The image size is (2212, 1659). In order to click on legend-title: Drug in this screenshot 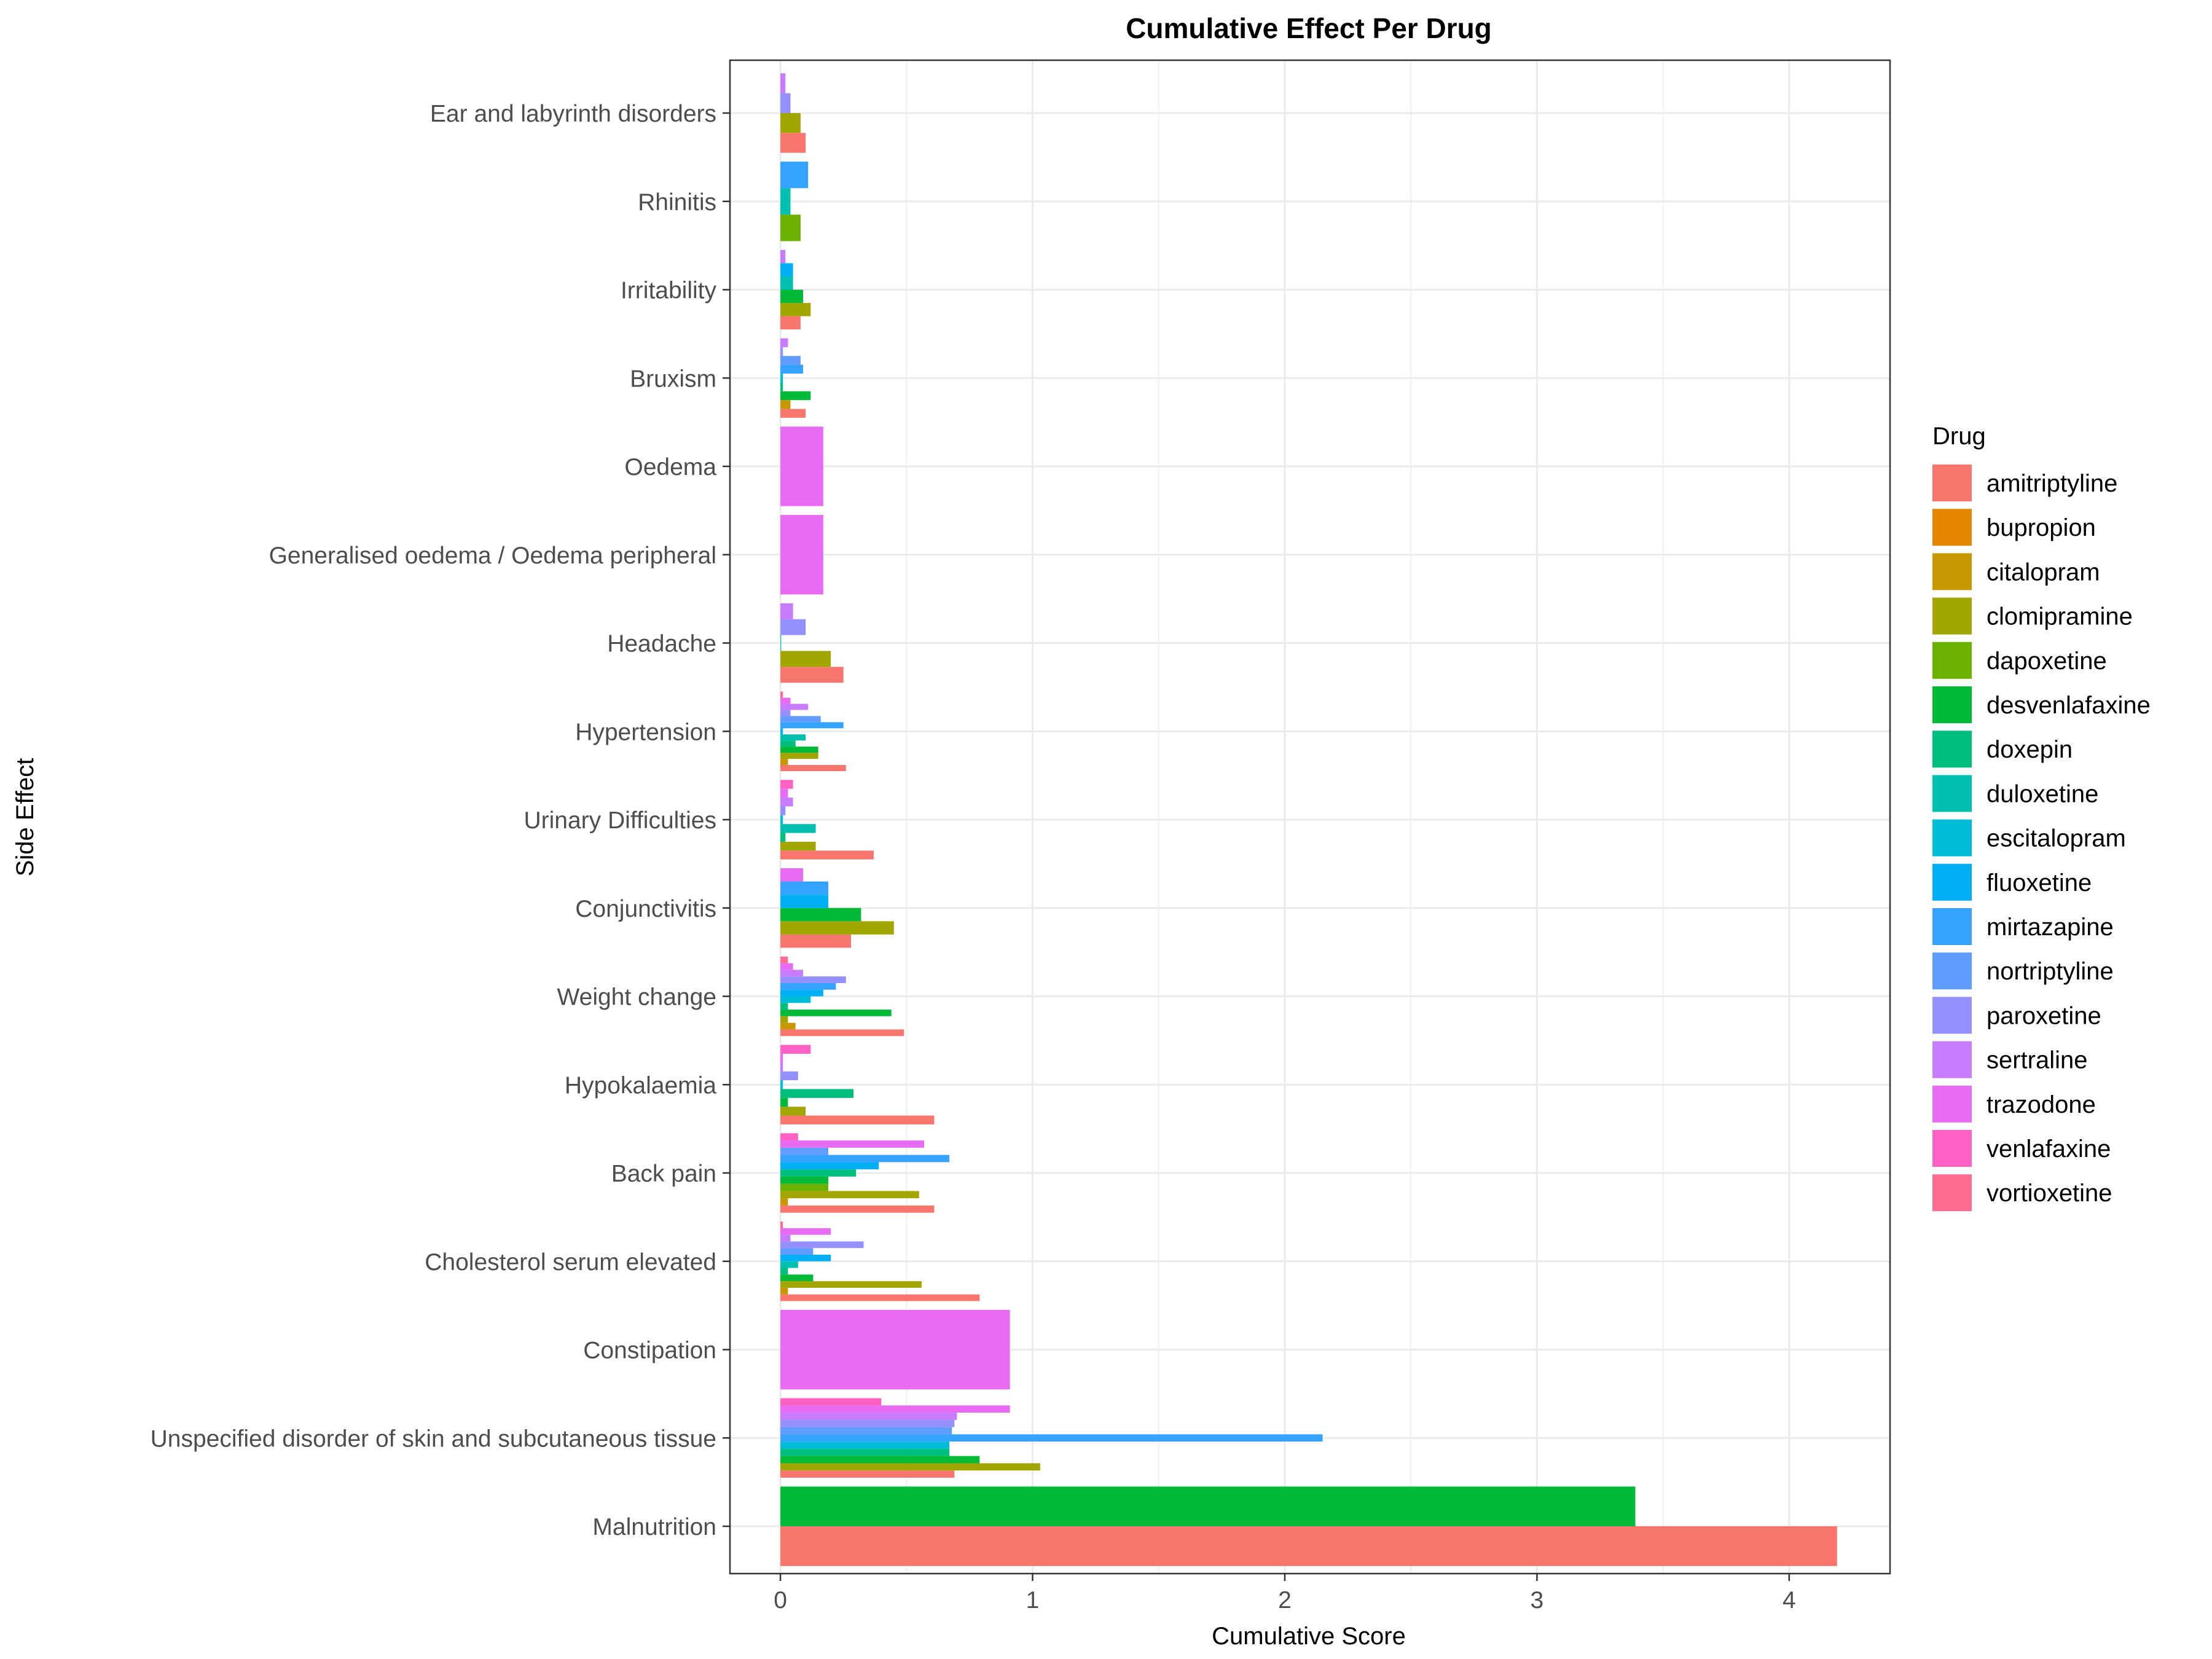, I will do `click(1959, 436)`.